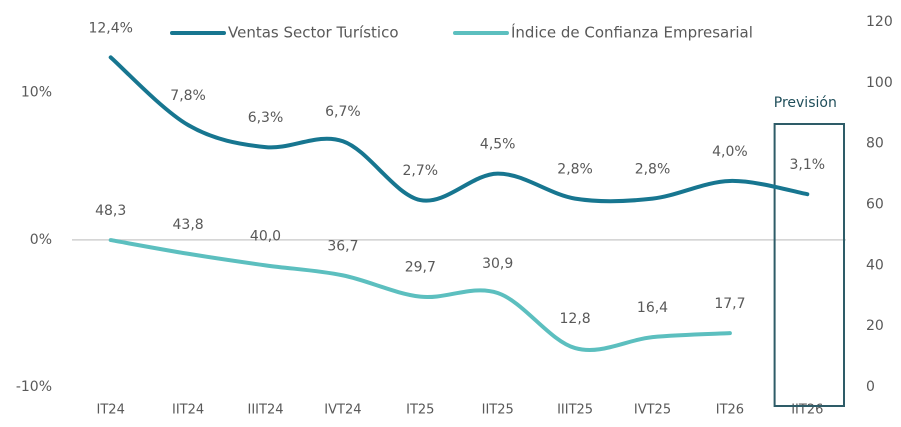 The height and width of the screenshot is (427, 901). I want to click on data-label: 6,3%, so click(266, 118).